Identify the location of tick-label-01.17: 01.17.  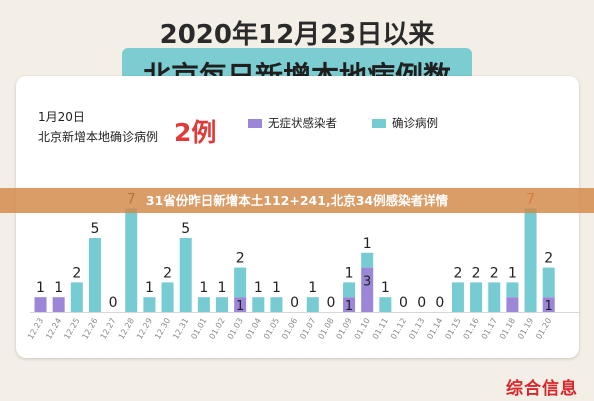
(489, 329).